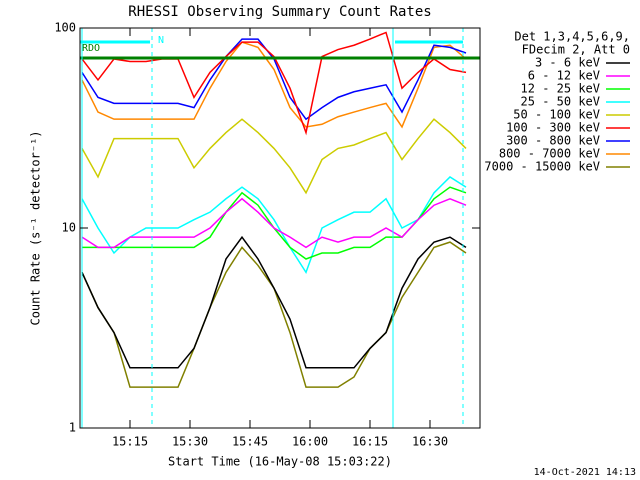 This screenshot has height=480, width=640. What do you see at coordinates (576, 50) in the screenshot?
I see `legend-header: FDecim 2, Att 0` at bounding box center [576, 50].